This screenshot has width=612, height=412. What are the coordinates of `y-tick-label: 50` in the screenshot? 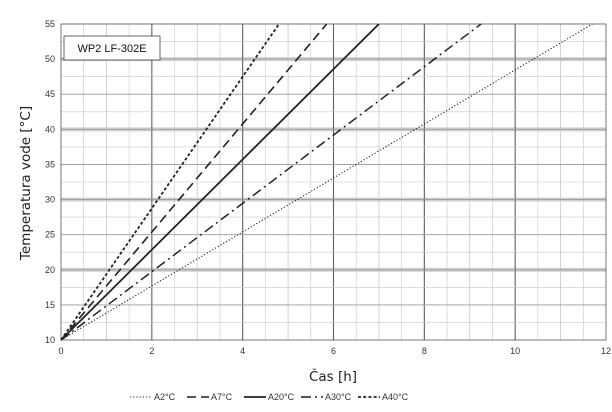 It's located at (50, 59).